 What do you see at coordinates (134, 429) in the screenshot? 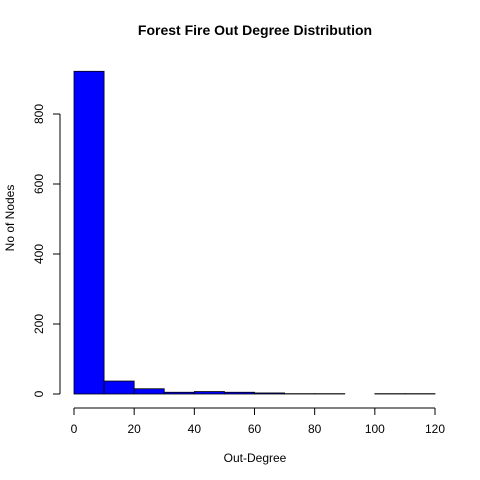
I see `x-tick-label: 20` at bounding box center [134, 429].